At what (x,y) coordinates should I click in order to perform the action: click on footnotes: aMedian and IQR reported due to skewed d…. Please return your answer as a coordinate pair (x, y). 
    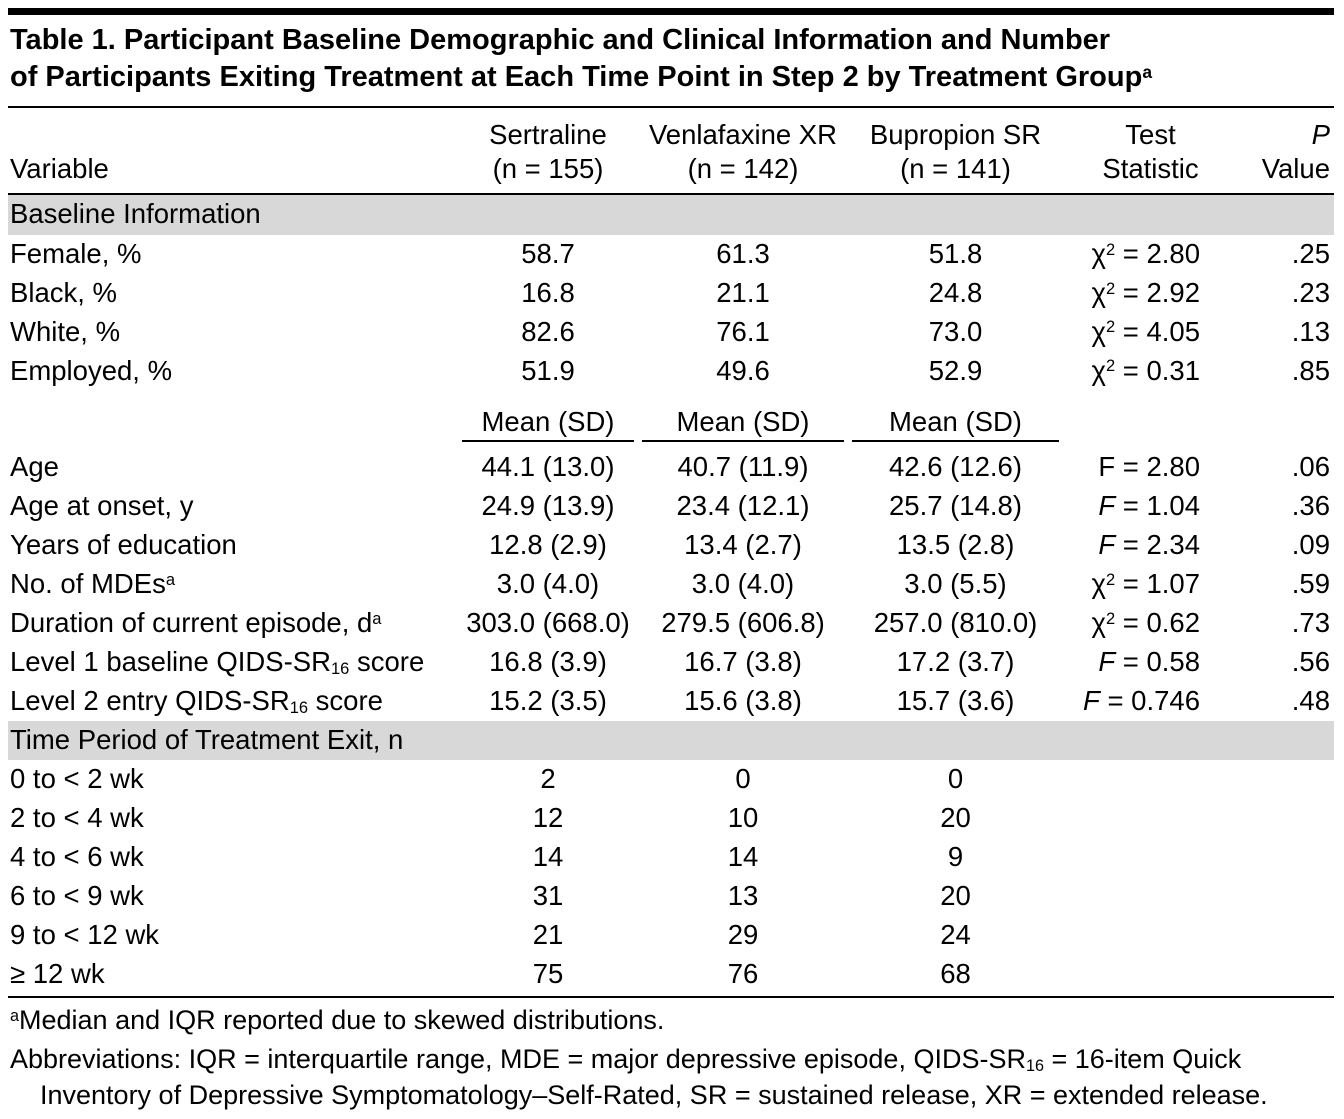
    Looking at the image, I should click on (671, 1057).